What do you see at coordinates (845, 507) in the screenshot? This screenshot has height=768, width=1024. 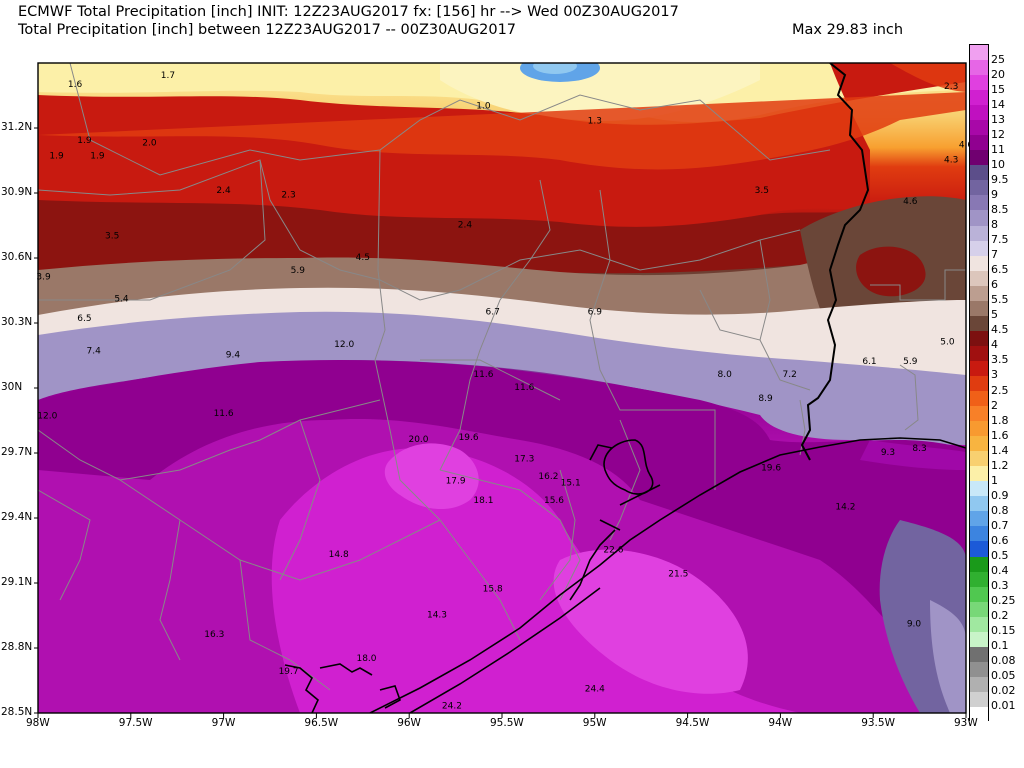 I see `precip-value-label: 14.2` at bounding box center [845, 507].